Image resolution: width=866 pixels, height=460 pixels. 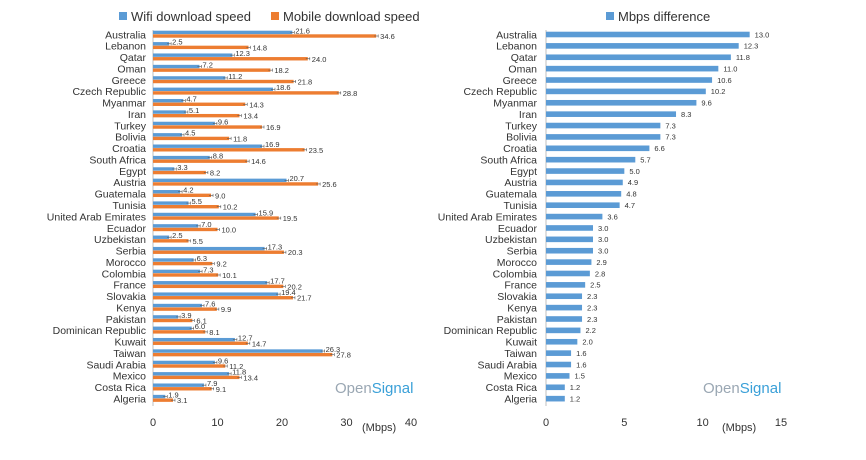 I want to click on wifi-value-label: 17.7, so click(x=277, y=281).